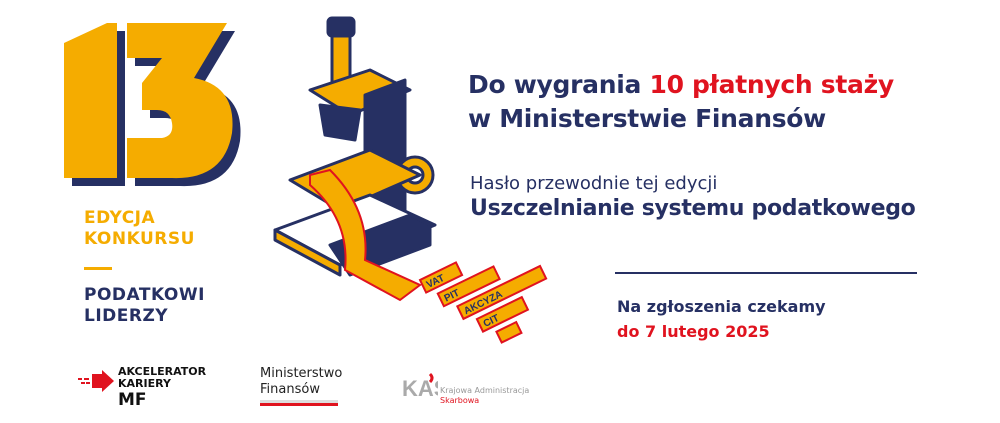  Describe the element at coordinates (477, 392) in the screenshot. I see `kas-logo: KAS Krajowa Administracja Skarbowa` at that location.